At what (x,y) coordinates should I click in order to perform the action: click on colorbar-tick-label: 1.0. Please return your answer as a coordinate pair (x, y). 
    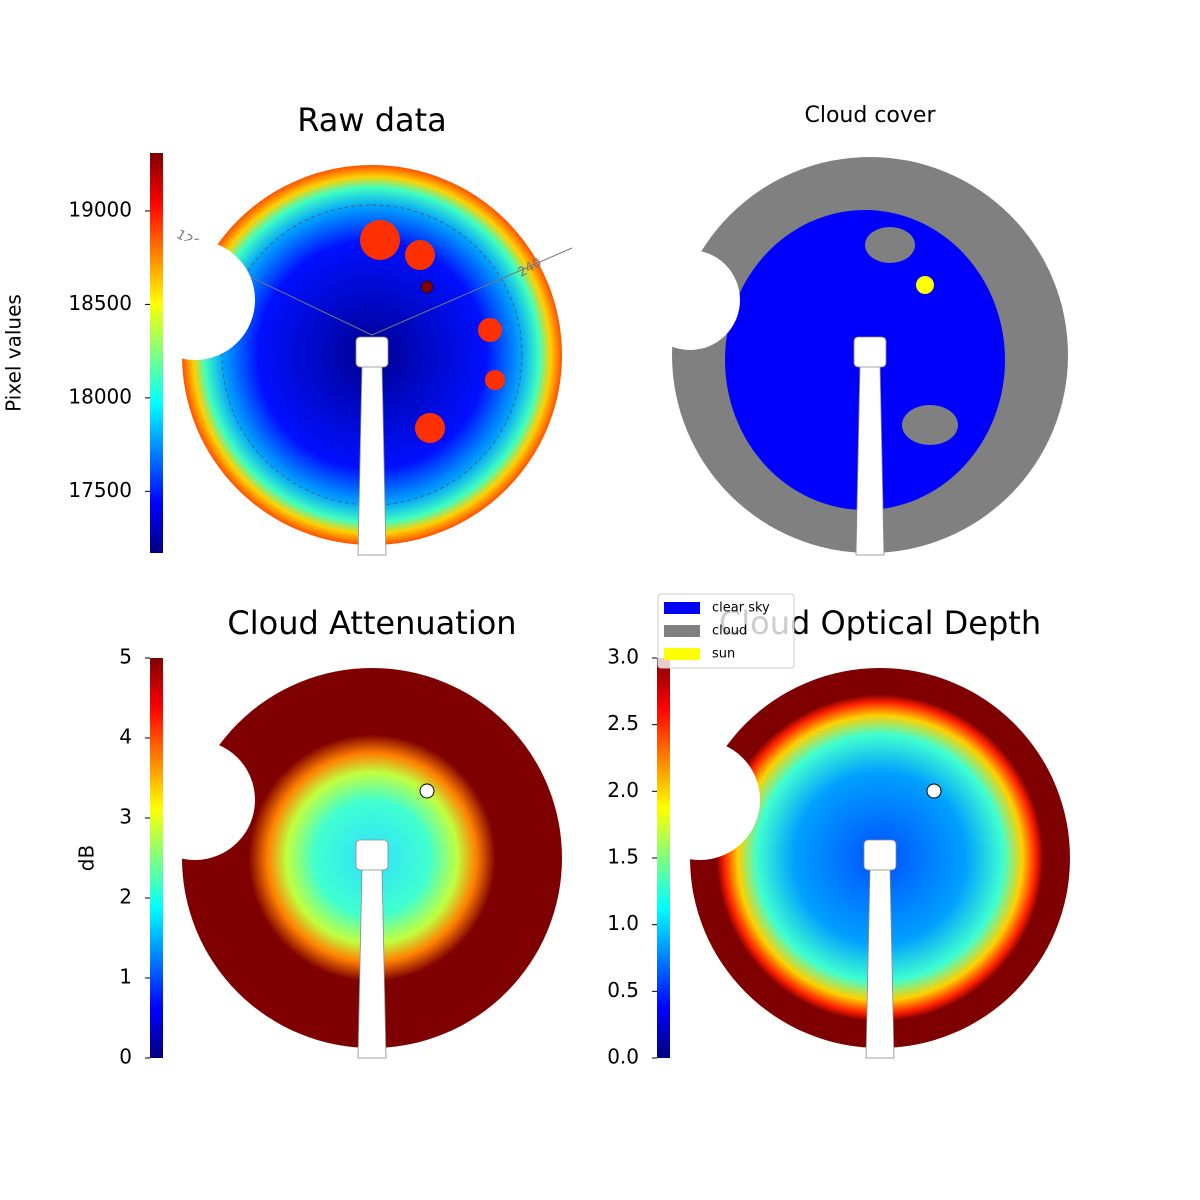
    Looking at the image, I should click on (623, 923).